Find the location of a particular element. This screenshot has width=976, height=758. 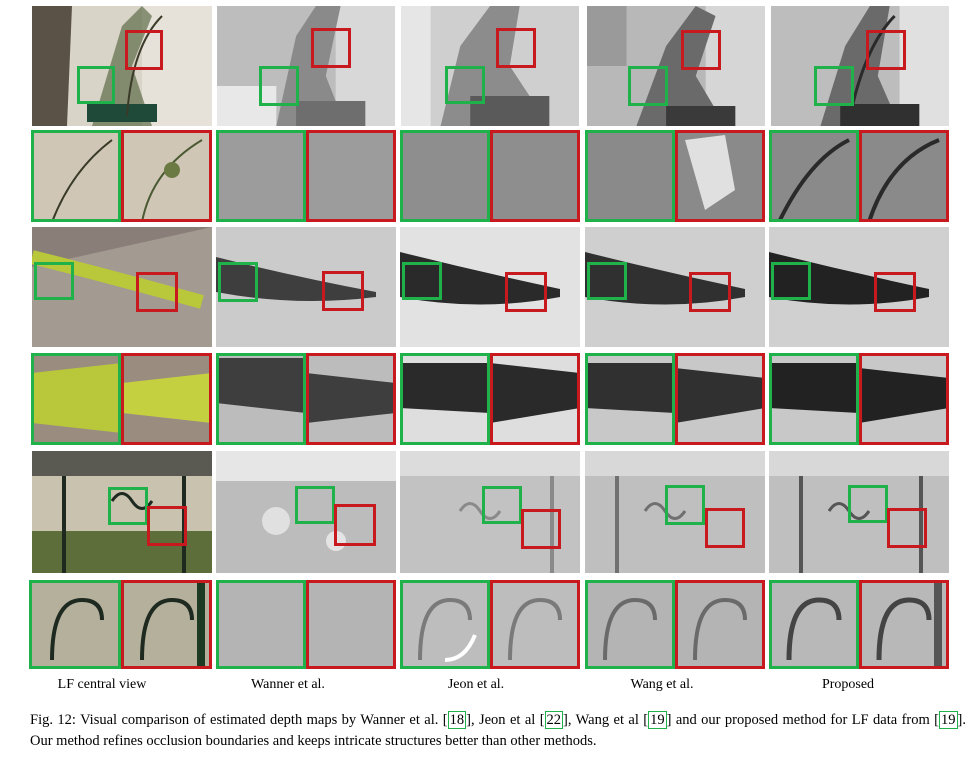

row6-jeon-green-box is located at coordinates (445, 624).